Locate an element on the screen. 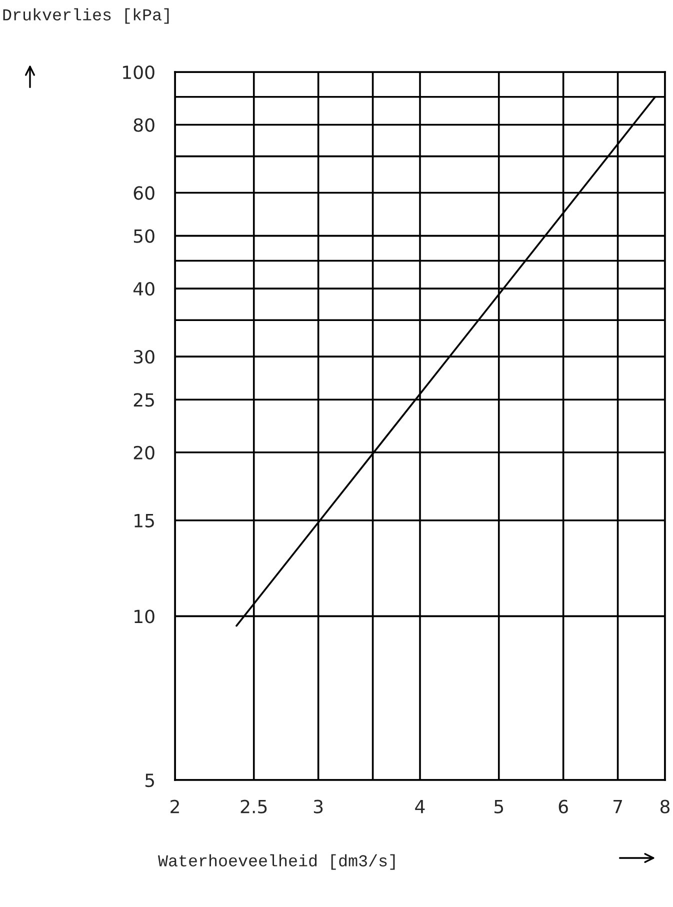  x-tick-label: 7 is located at coordinates (618, 807).